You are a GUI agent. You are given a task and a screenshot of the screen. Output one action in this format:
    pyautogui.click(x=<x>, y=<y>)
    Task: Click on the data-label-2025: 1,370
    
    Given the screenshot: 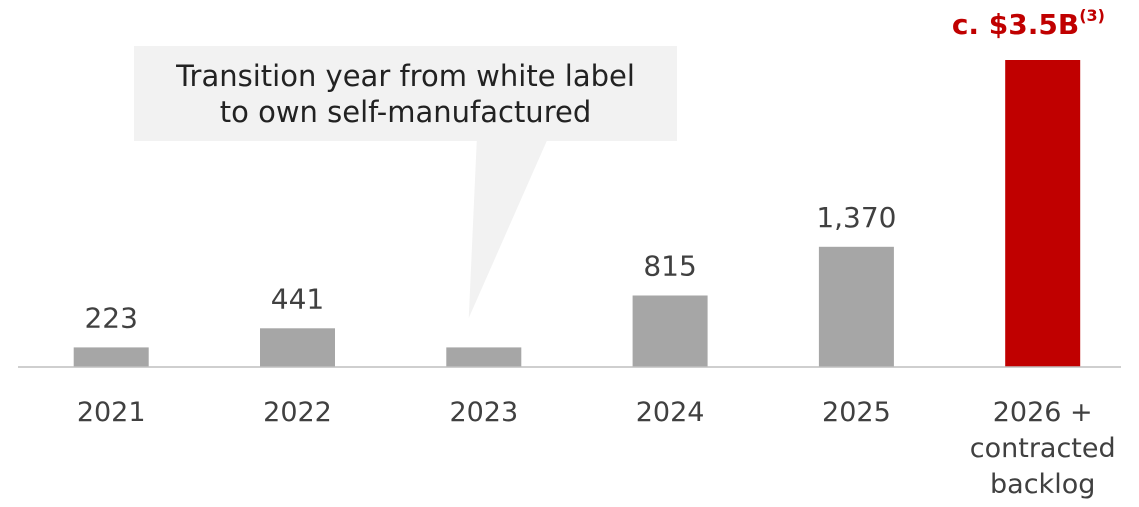 What is the action you would take?
    pyautogui.click(x=856, y=217)
    